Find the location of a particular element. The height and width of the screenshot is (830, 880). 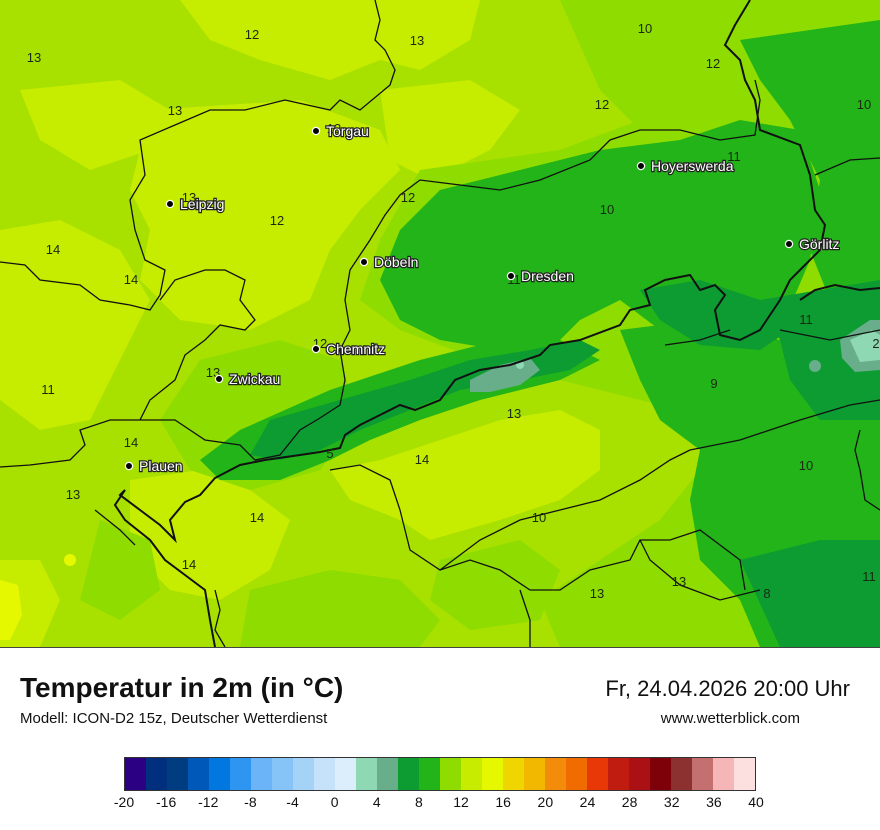

legend-tick-label: -4 is located at coordinates (292, 802).